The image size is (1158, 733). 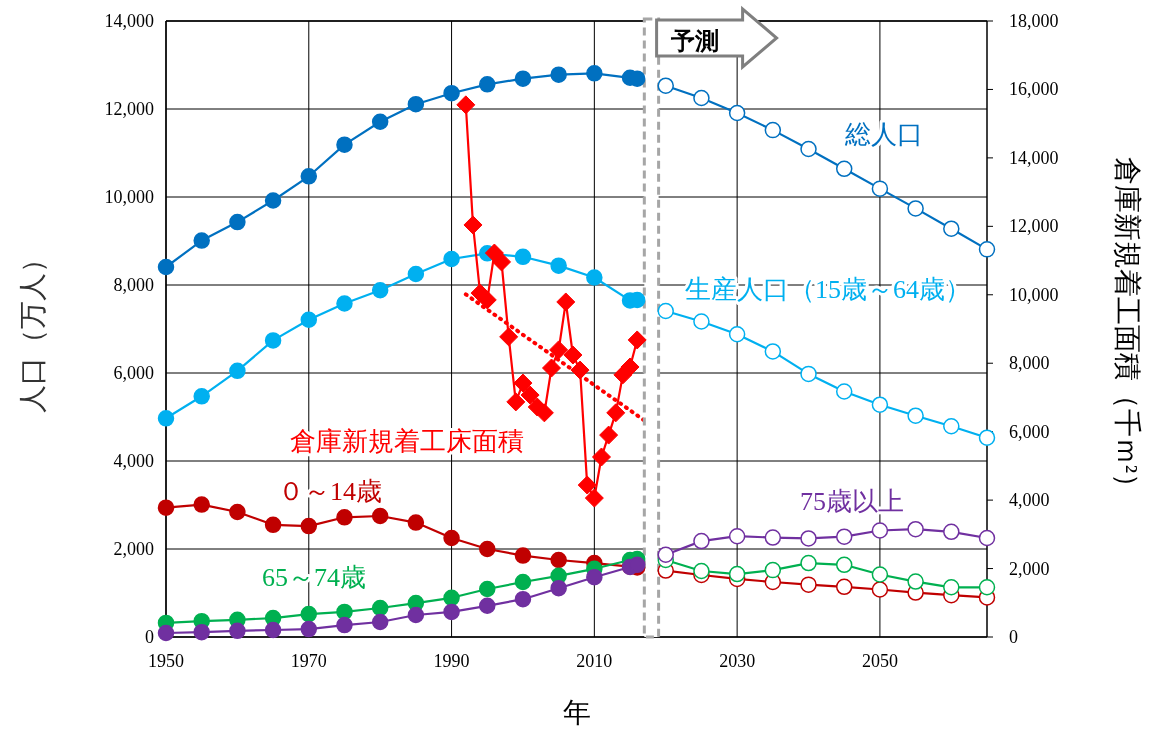 What do you see at coordinates (149, 637) in the screenshot?
I see `y-tick-label: 0` at bounding box center [149, 637].